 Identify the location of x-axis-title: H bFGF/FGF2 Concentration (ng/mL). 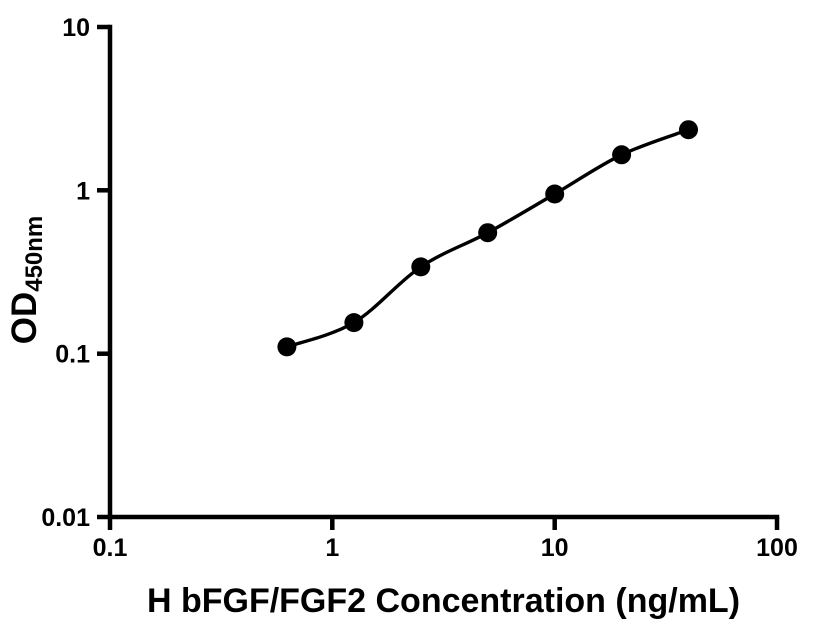
(443, 601).